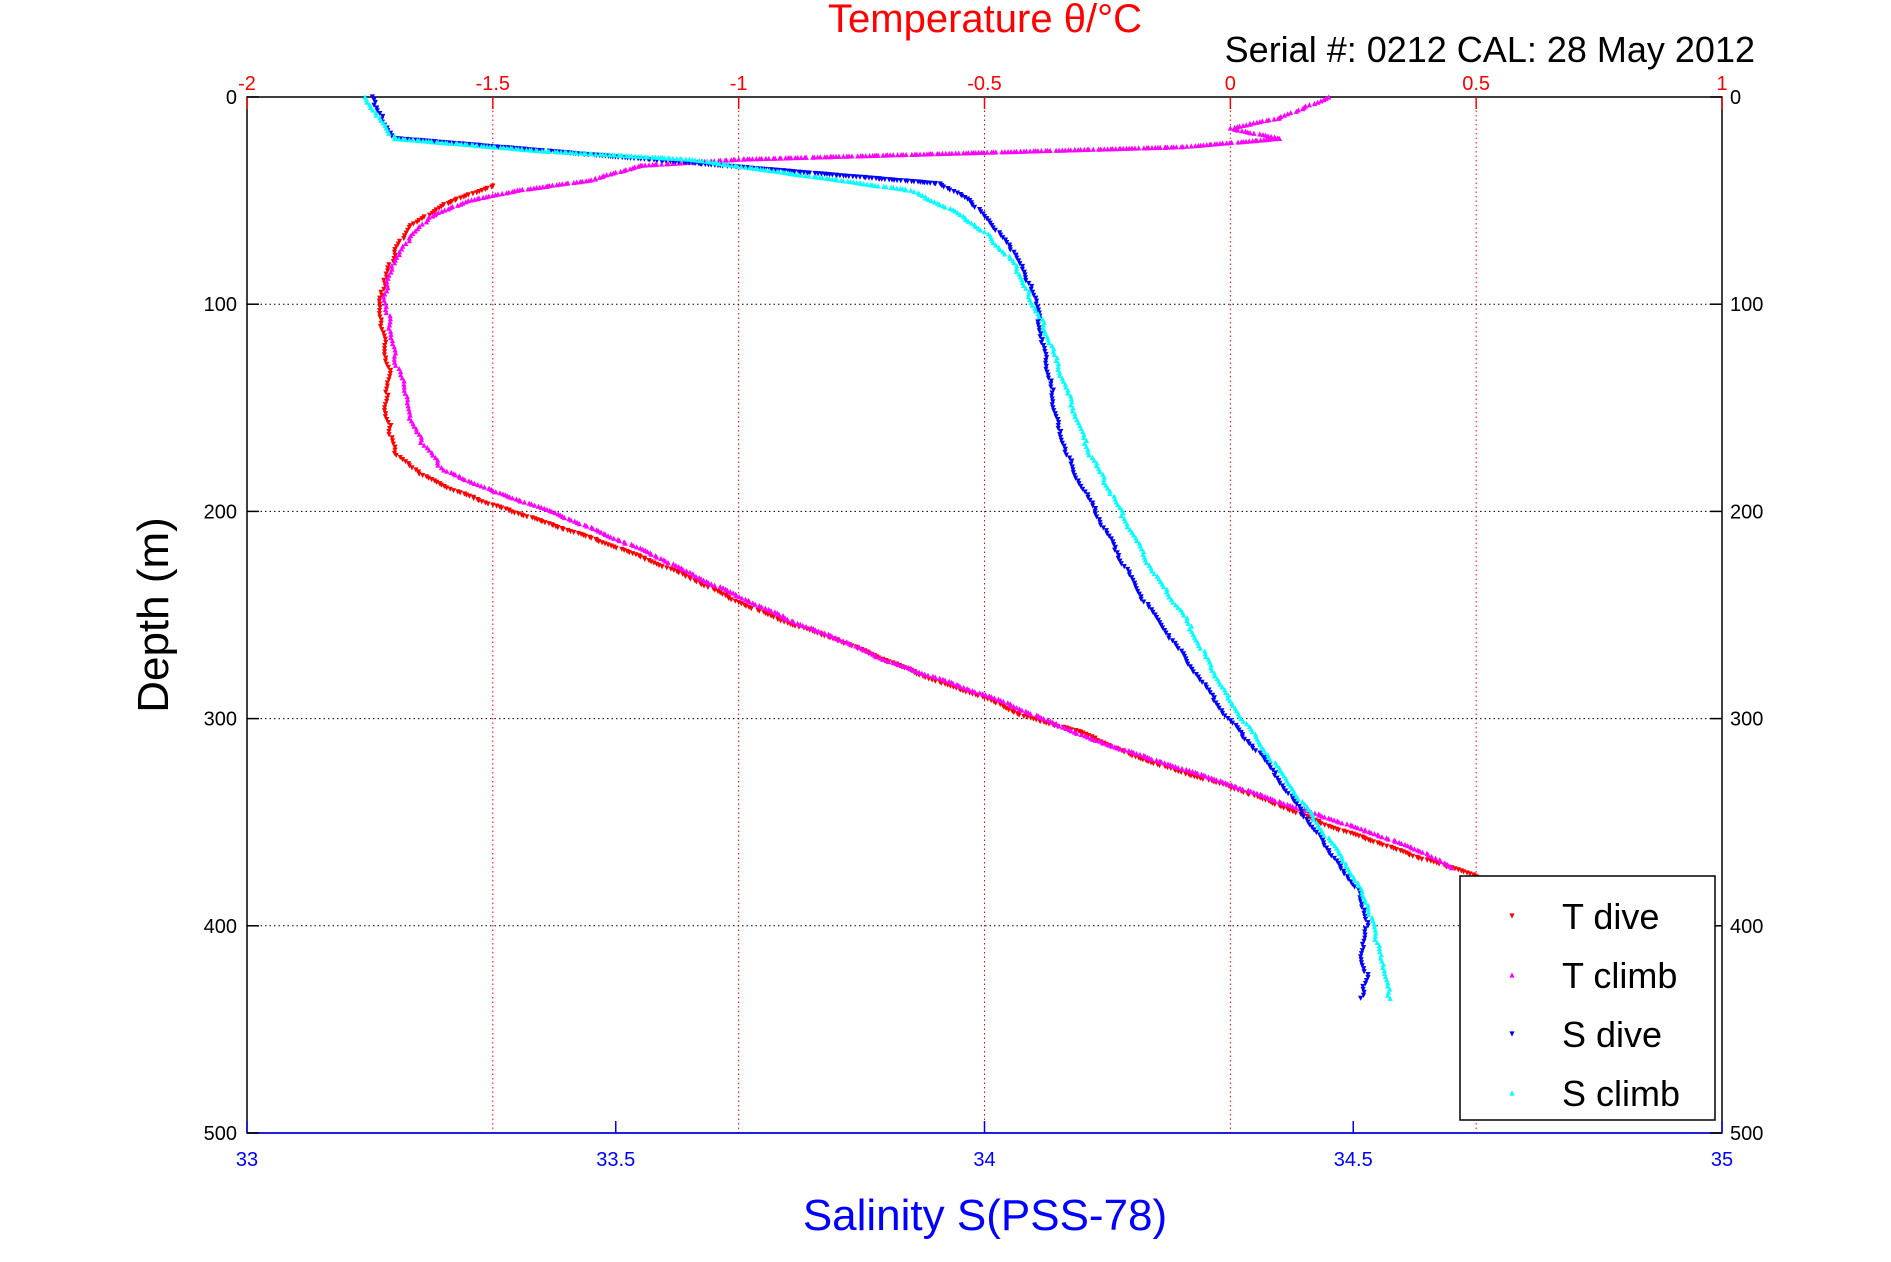 This screenshot has height=1262, width=1891. I want to click on temperature-tick-label: 1, so click(1721, 84).